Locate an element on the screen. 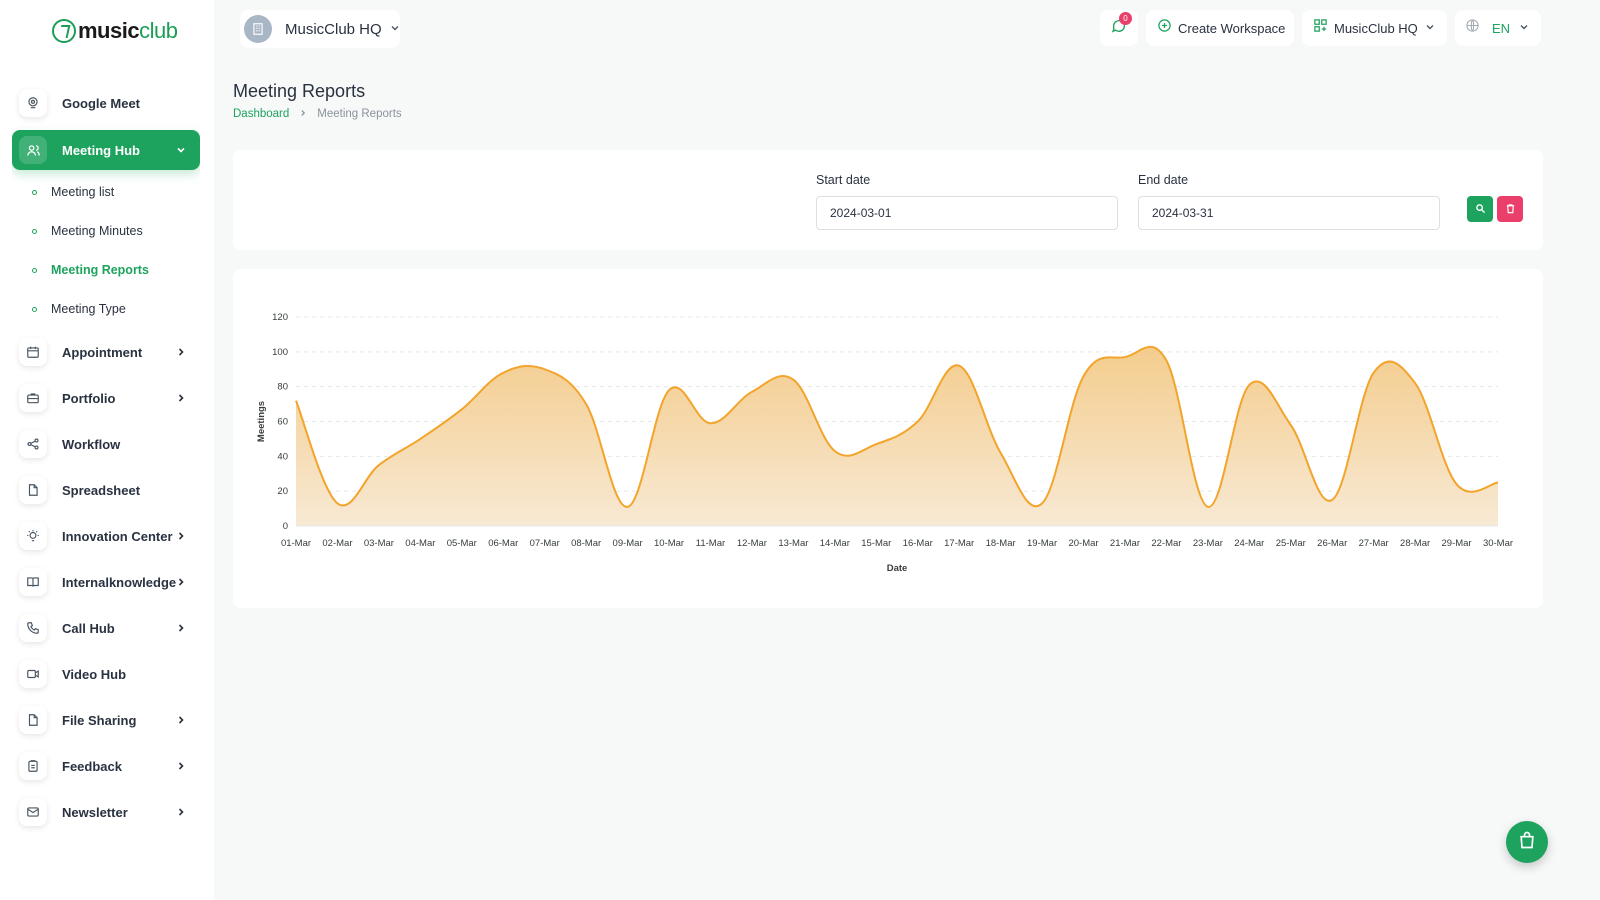  phone-icon is located at coordinates (33, 628).